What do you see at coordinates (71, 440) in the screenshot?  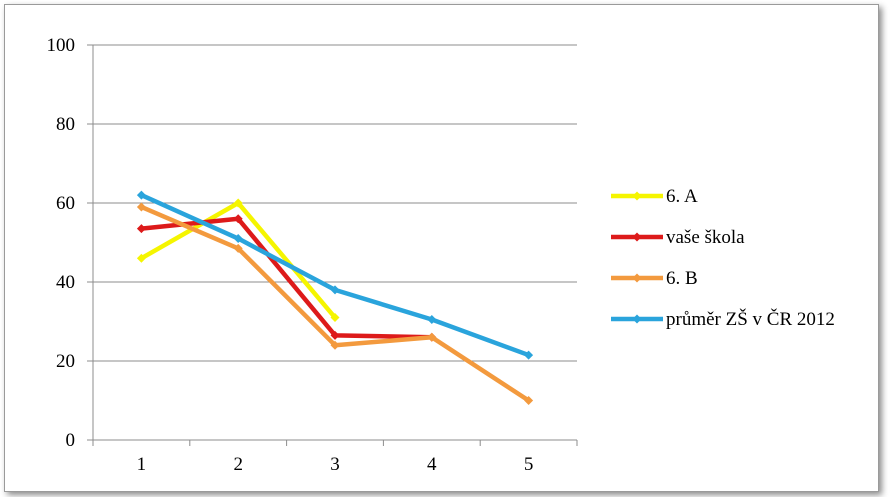 I see `y-tick-label: 0` at bounding box center [71, 440].